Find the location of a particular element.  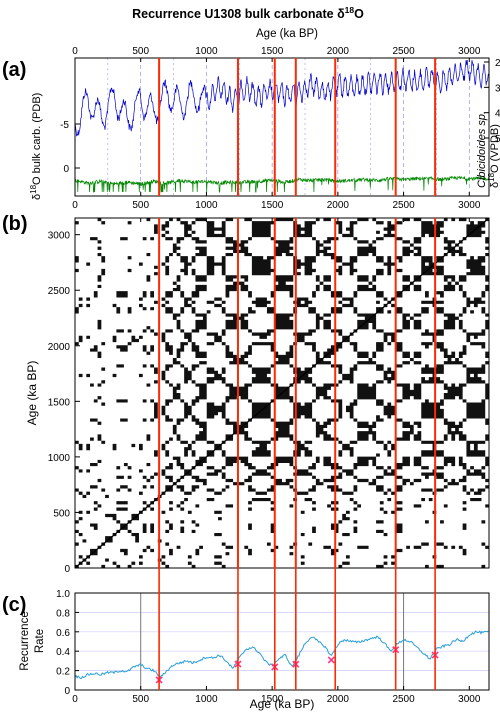

panel-b-y-tick-label: 2500 is located at coordinates (59, 291).